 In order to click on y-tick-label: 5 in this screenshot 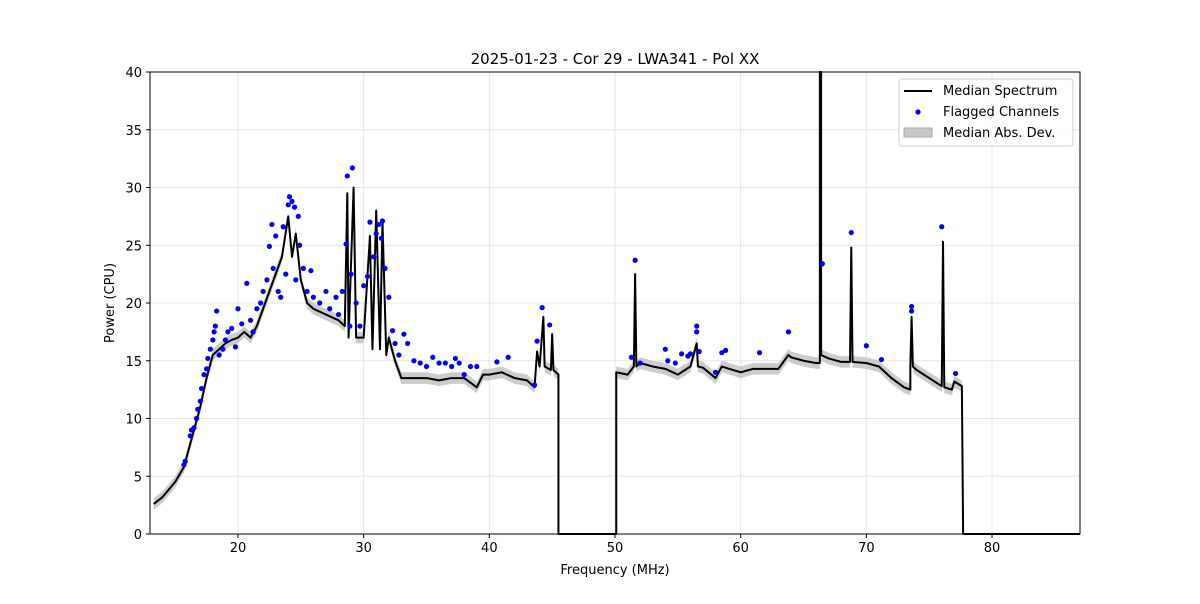, I will do `click(138, 477)`.